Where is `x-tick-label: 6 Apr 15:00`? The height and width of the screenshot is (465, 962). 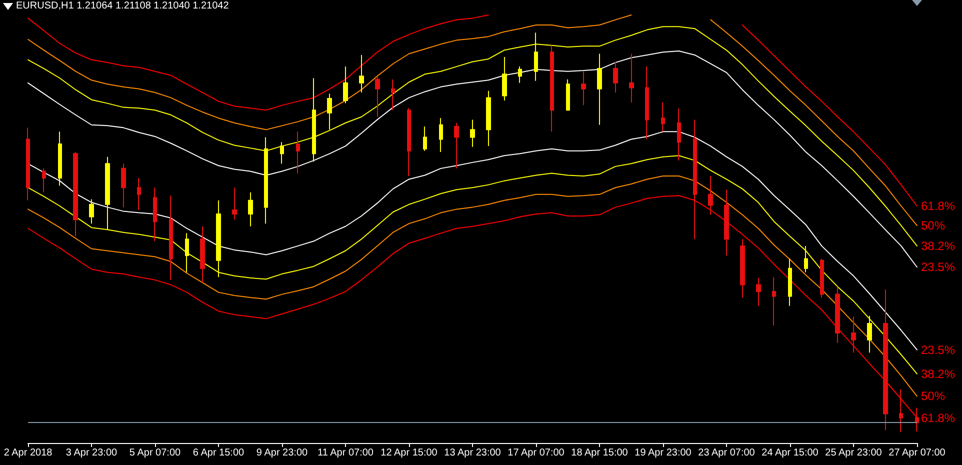
x-tick-label: 6 Apr 15:00 is located at coordinates (218, 453).